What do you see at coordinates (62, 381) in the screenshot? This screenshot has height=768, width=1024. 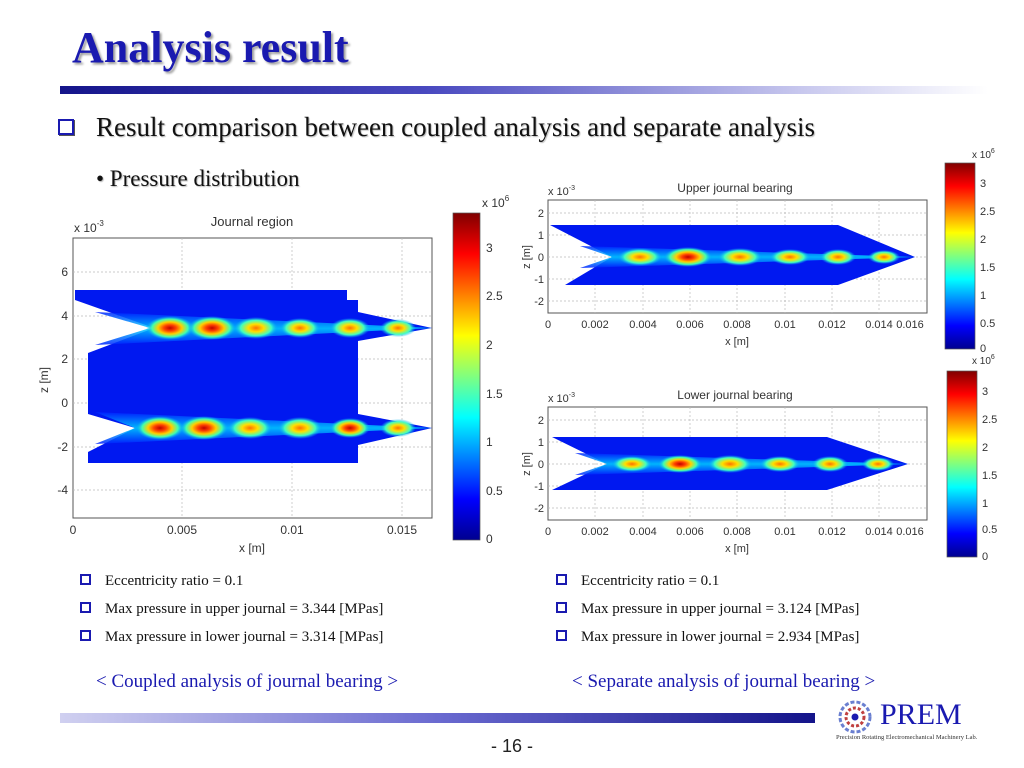 I see `y-tick-labels: 6 4 2 0 -2 -4` at bounding box center [62, 381].